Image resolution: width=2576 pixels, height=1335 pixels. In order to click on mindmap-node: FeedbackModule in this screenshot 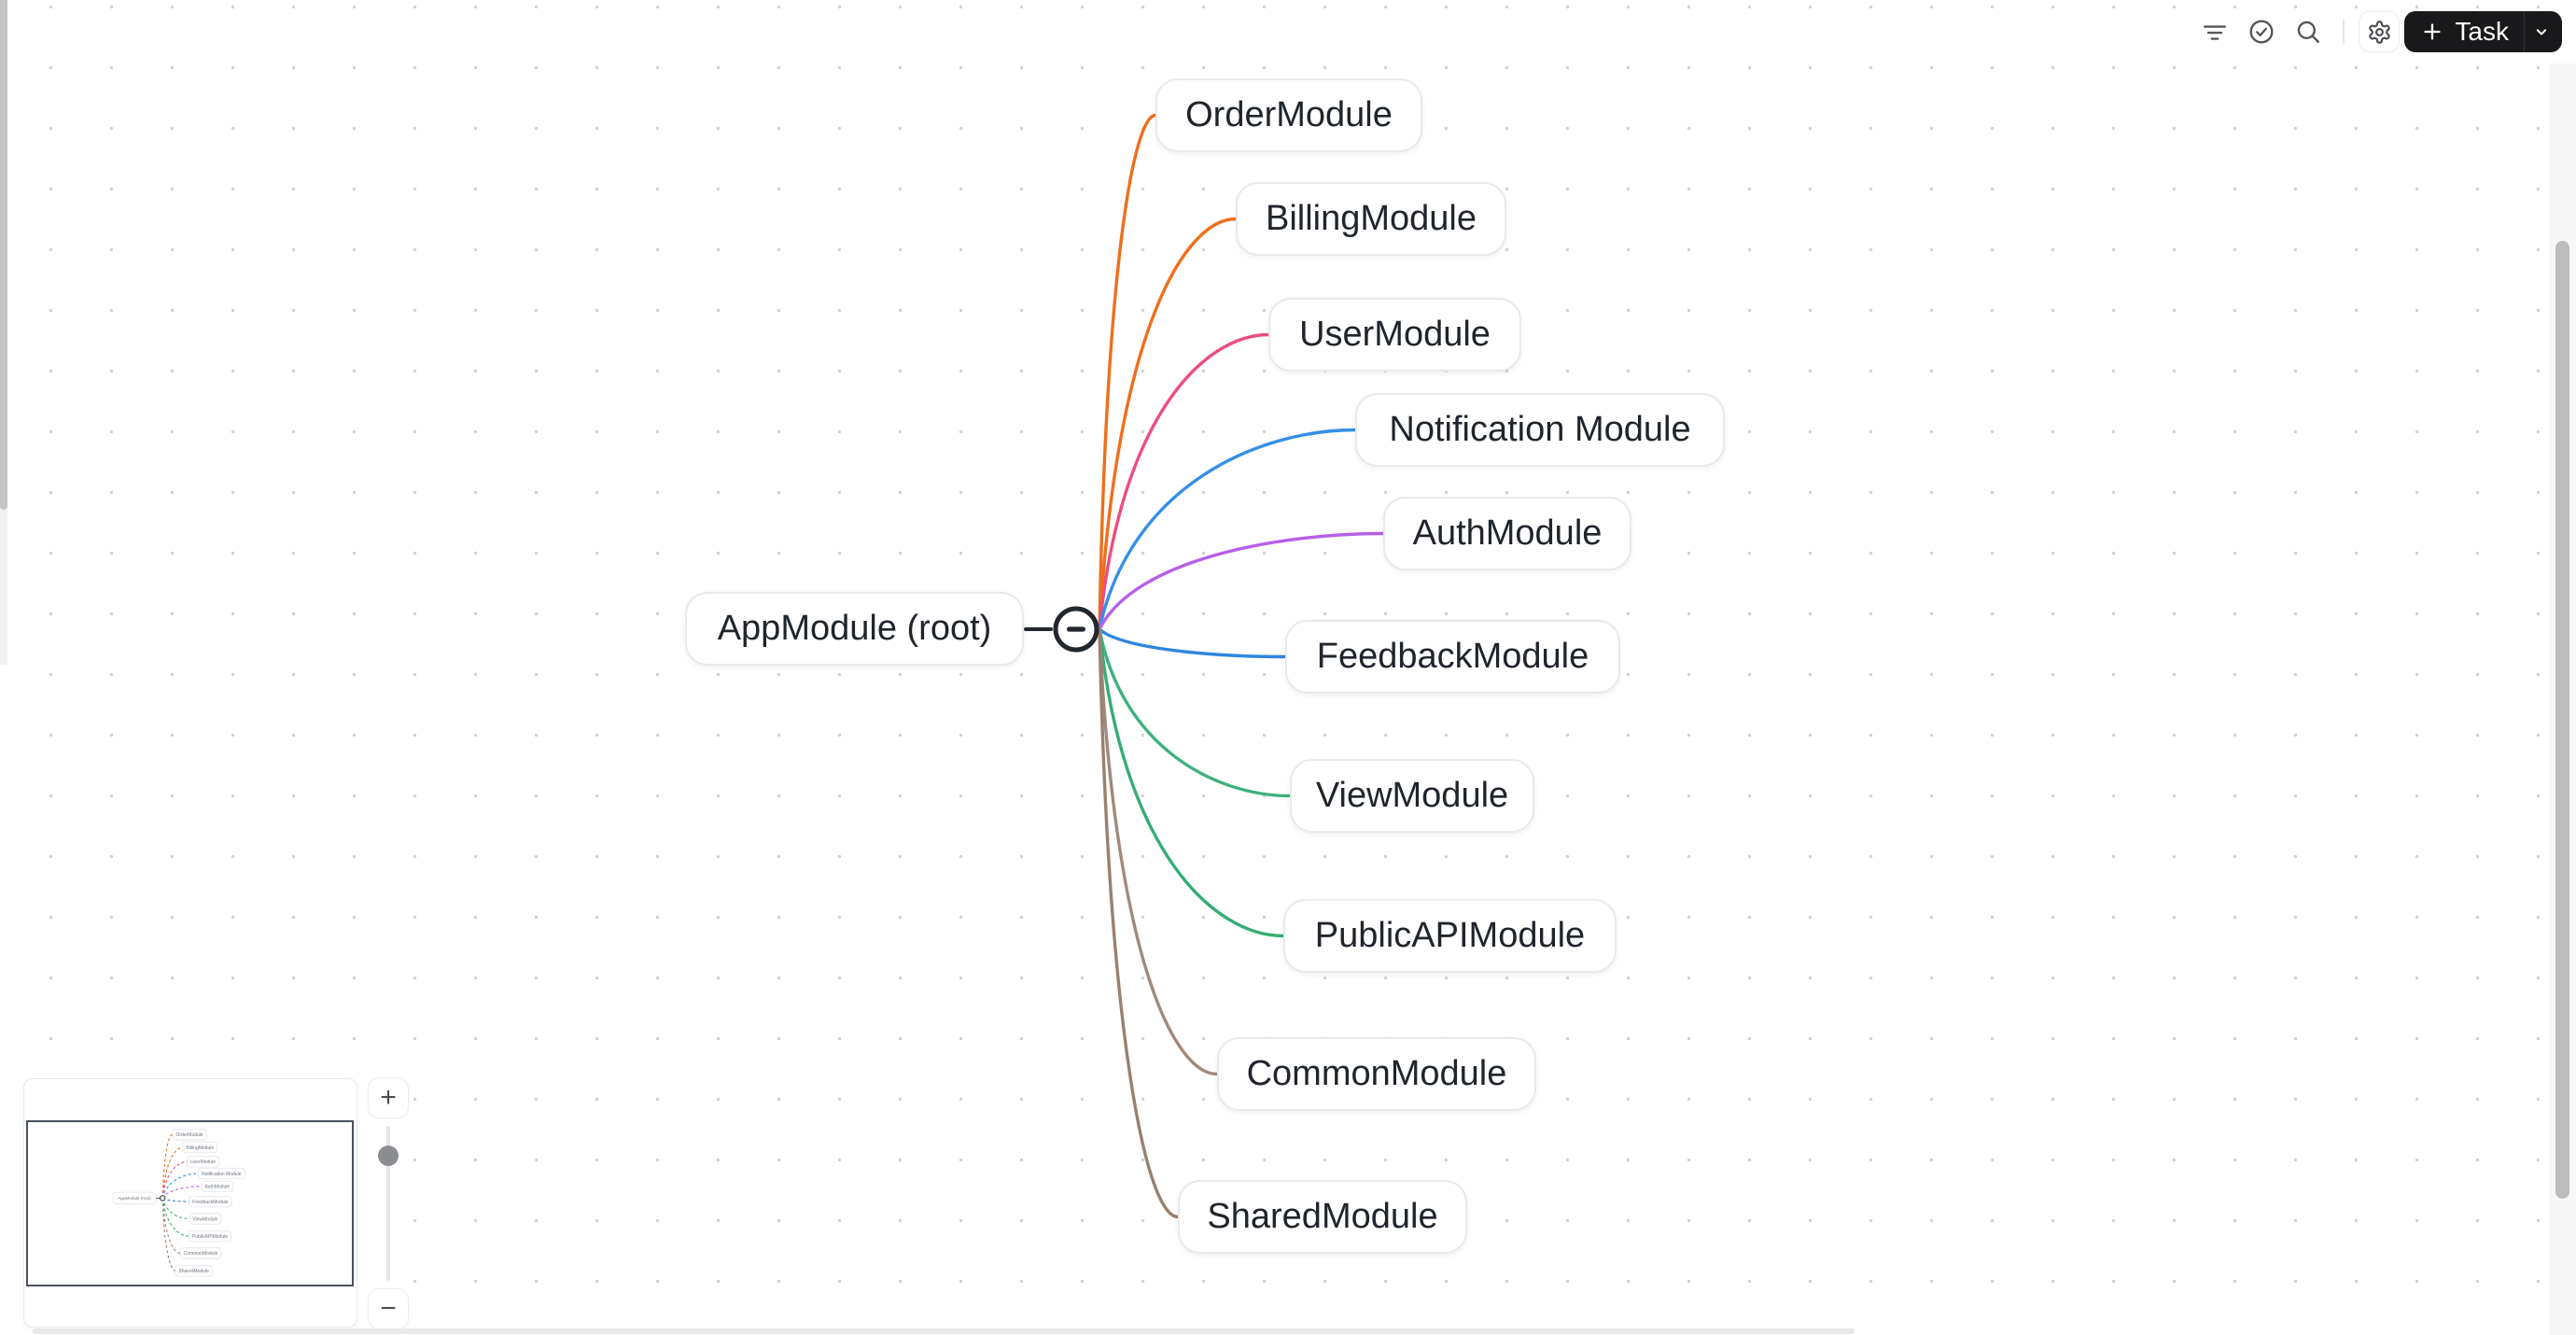, I will do `click(1452, 657)`.